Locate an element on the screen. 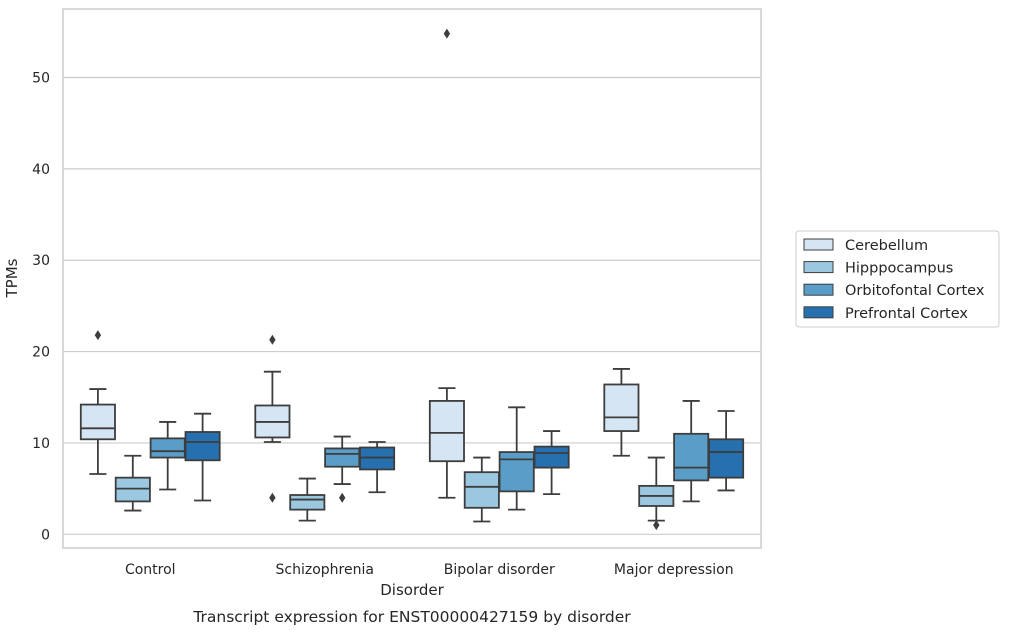 This screenshot has height=634, width=1009. y-tick-label: 20 is located at coordinates (41, 353).